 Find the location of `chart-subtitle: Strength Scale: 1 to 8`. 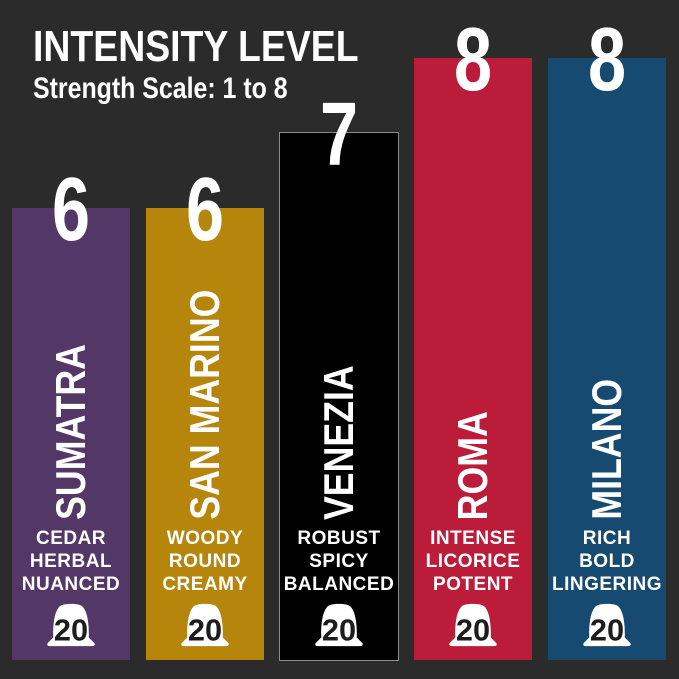

chart-subtitle: Strength Scale: 1 to 8 is located at coordinates (160, 88).